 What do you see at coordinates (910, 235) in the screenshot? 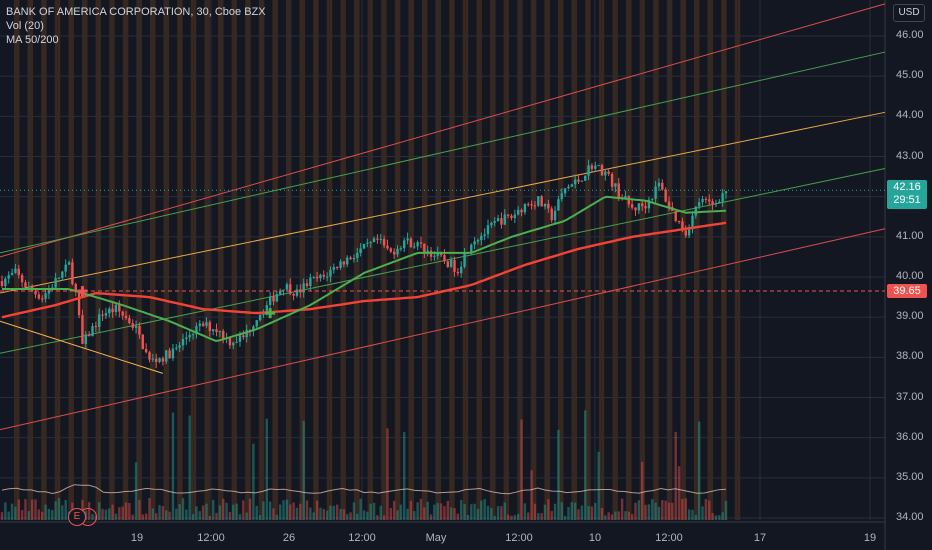
I see `price-tick-label: 41.00` at bounding box center [910, 235].